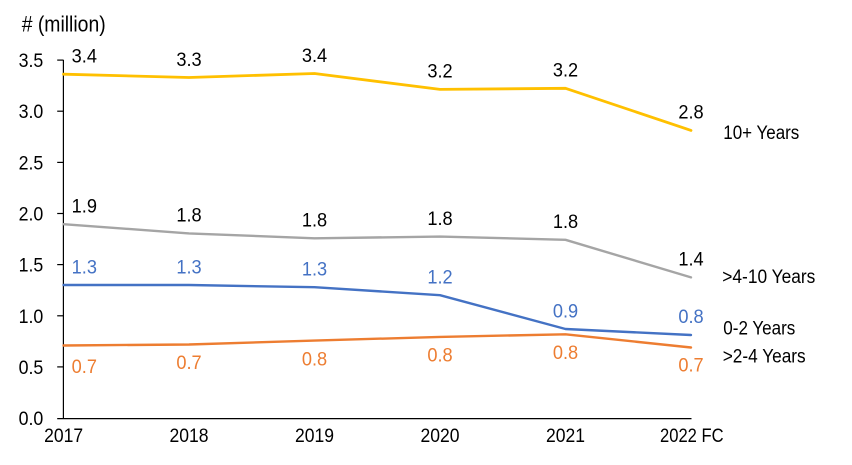 Image resolution: width=852 pixels, height=465 pixels. What do you see at coordinates (440, 436) in the screenshot?
I see `svg-text: 2020` at bounding box center [440, 436].